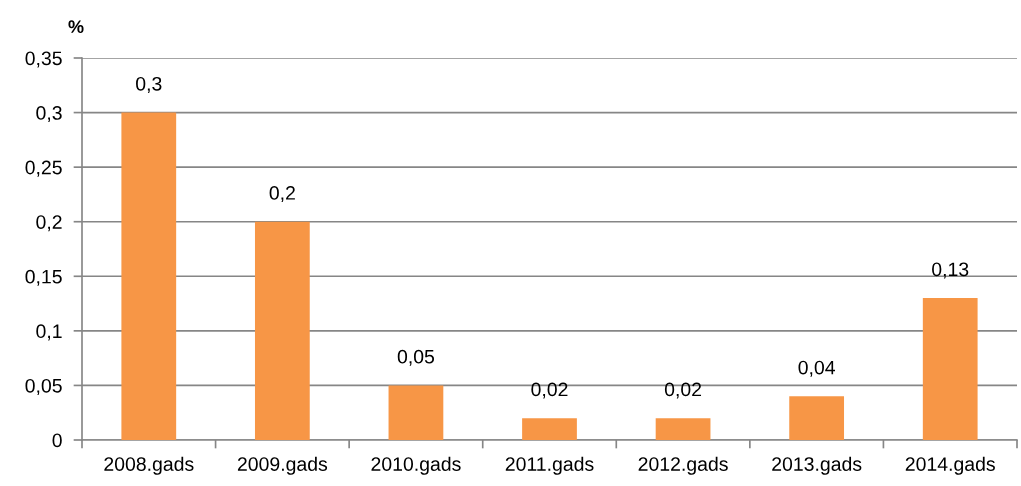  Describe the element at coordinates (49, 332) in the screenshot. I see `y-tick-label: 0,1` at that location.